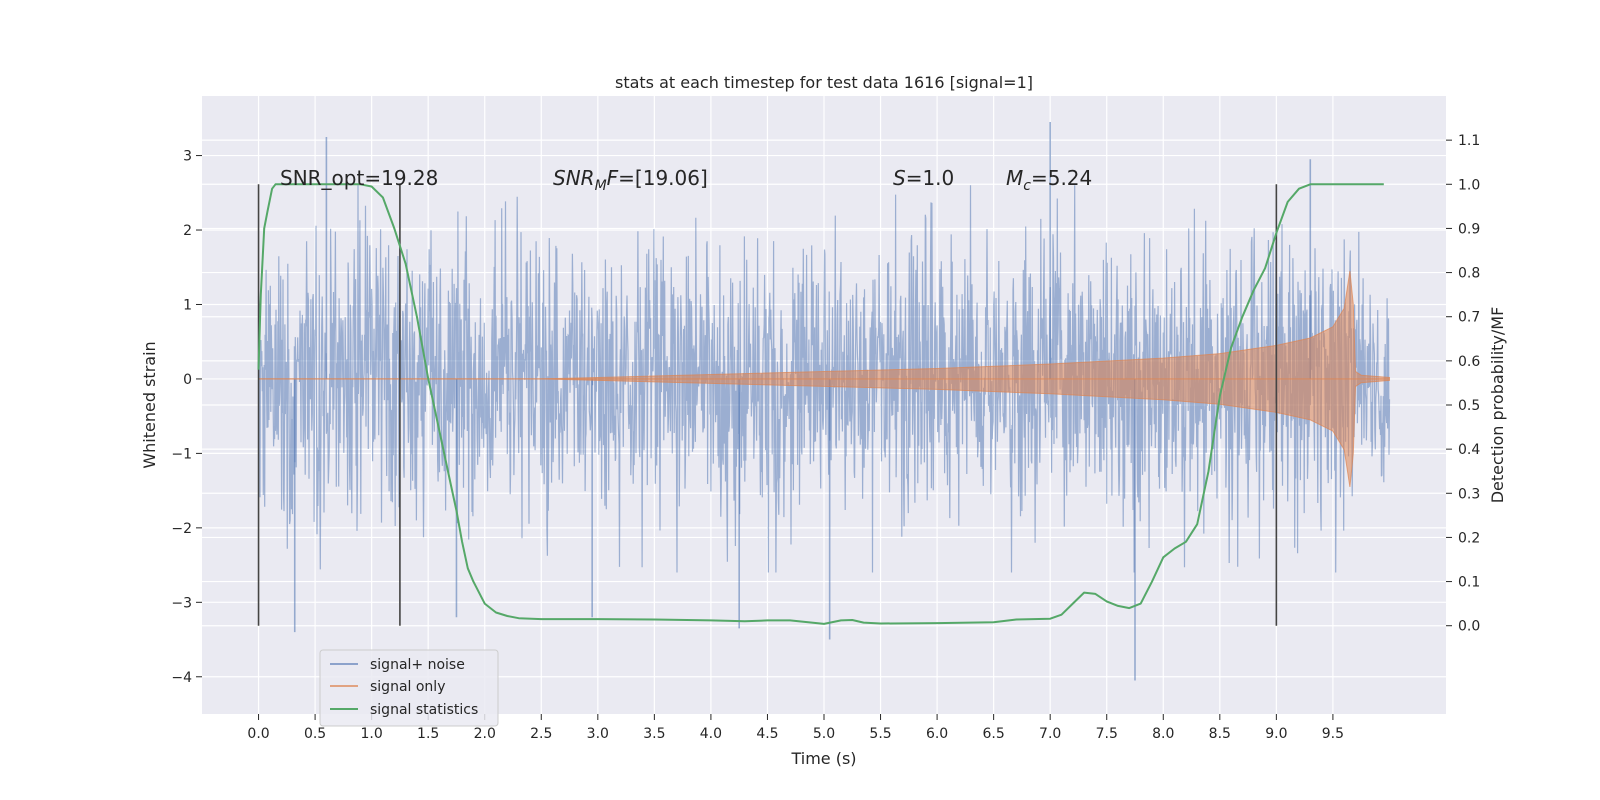 The image size is (1600, 800). Describe the element at coordinates (824, 734) in the screenshot. I see `x-tick-10: 5.0` at that location.